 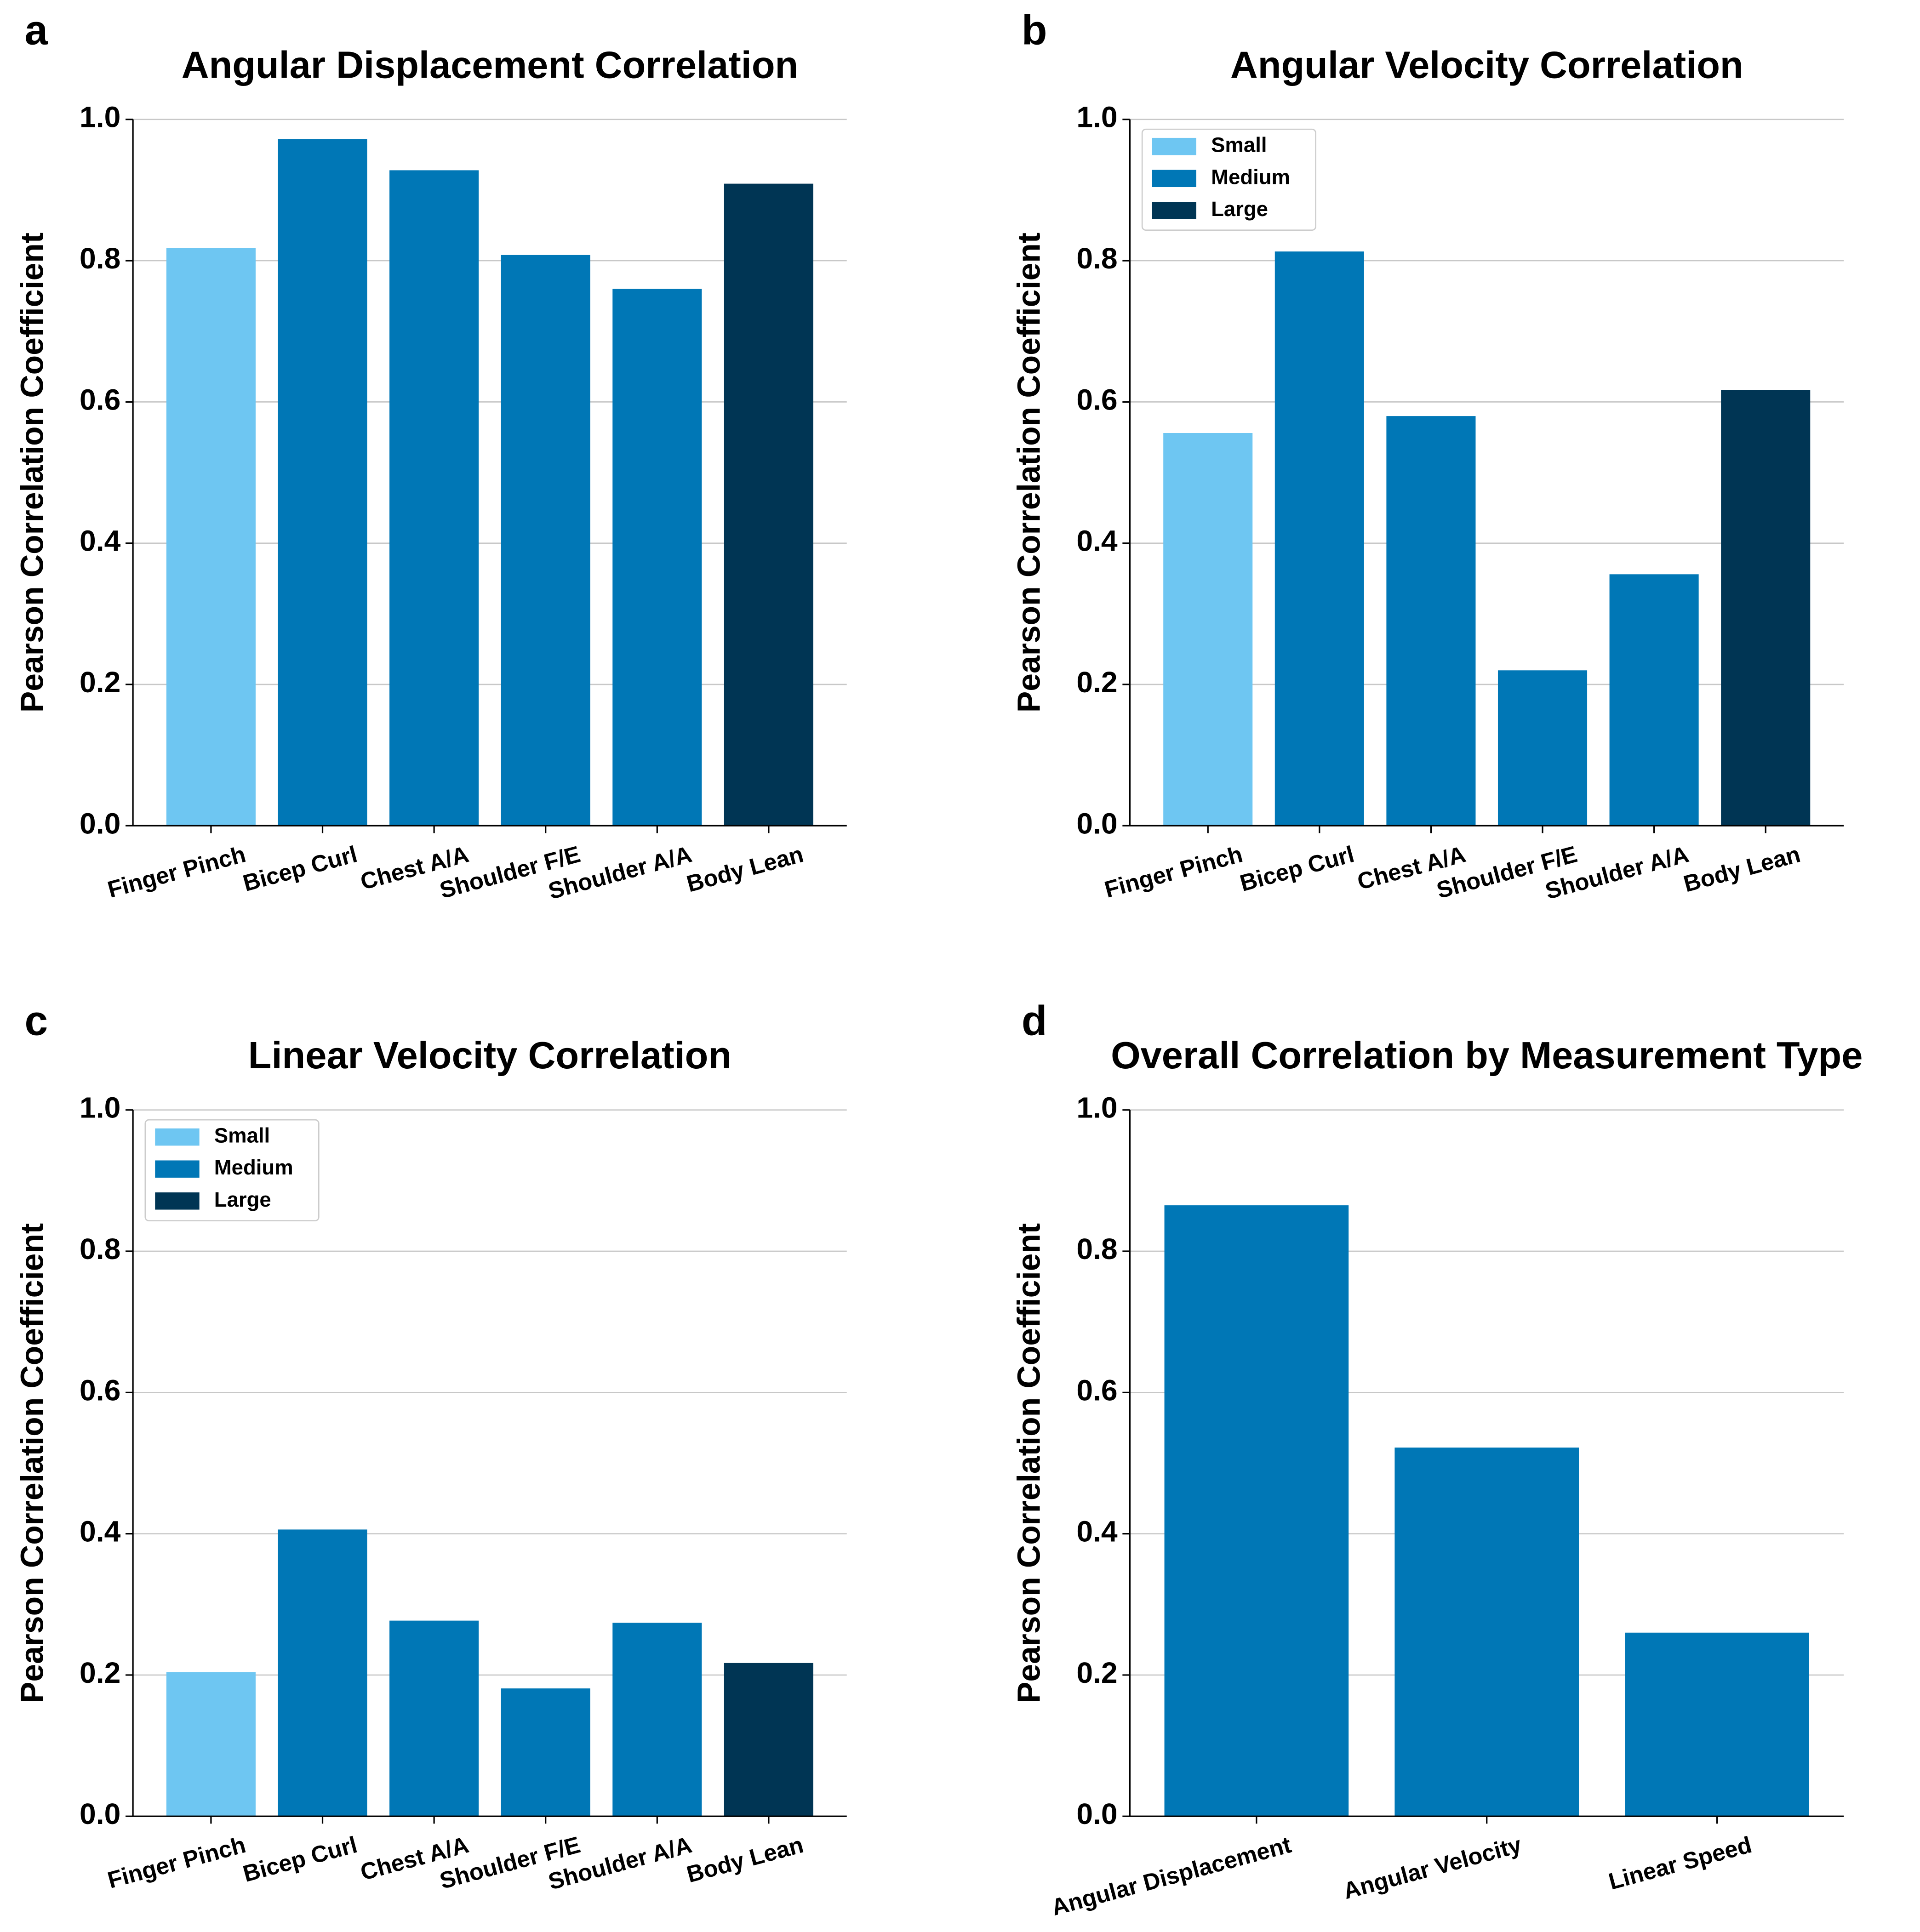 What do you see at coordinates (490, 64) in the screenshot?
I see `chart-title: Angular Displacement Correlation` at bounding box center [490, 64].